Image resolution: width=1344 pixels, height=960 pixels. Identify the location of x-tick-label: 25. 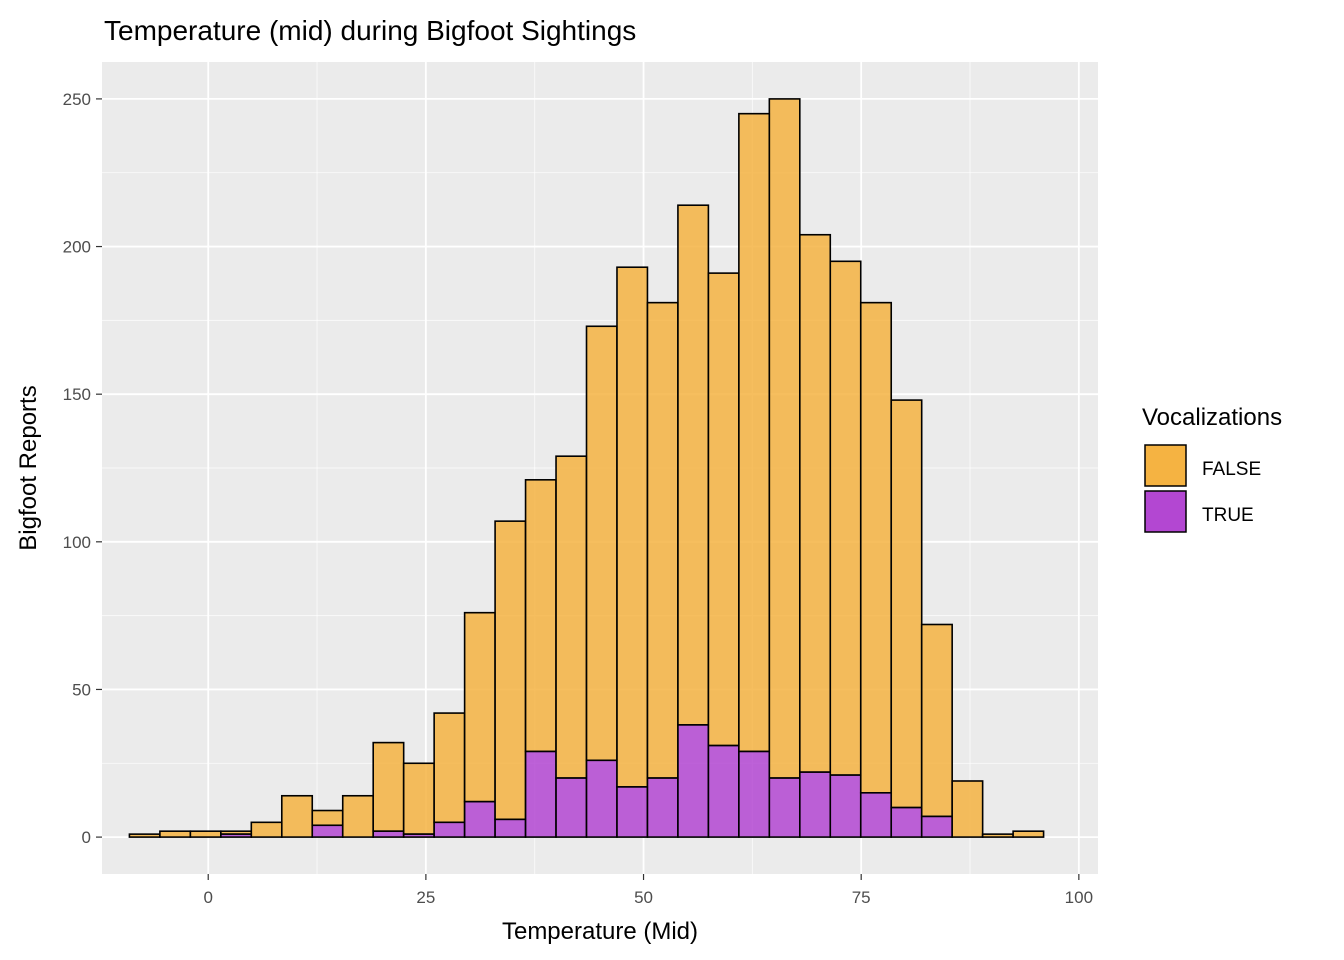
(425, 897).